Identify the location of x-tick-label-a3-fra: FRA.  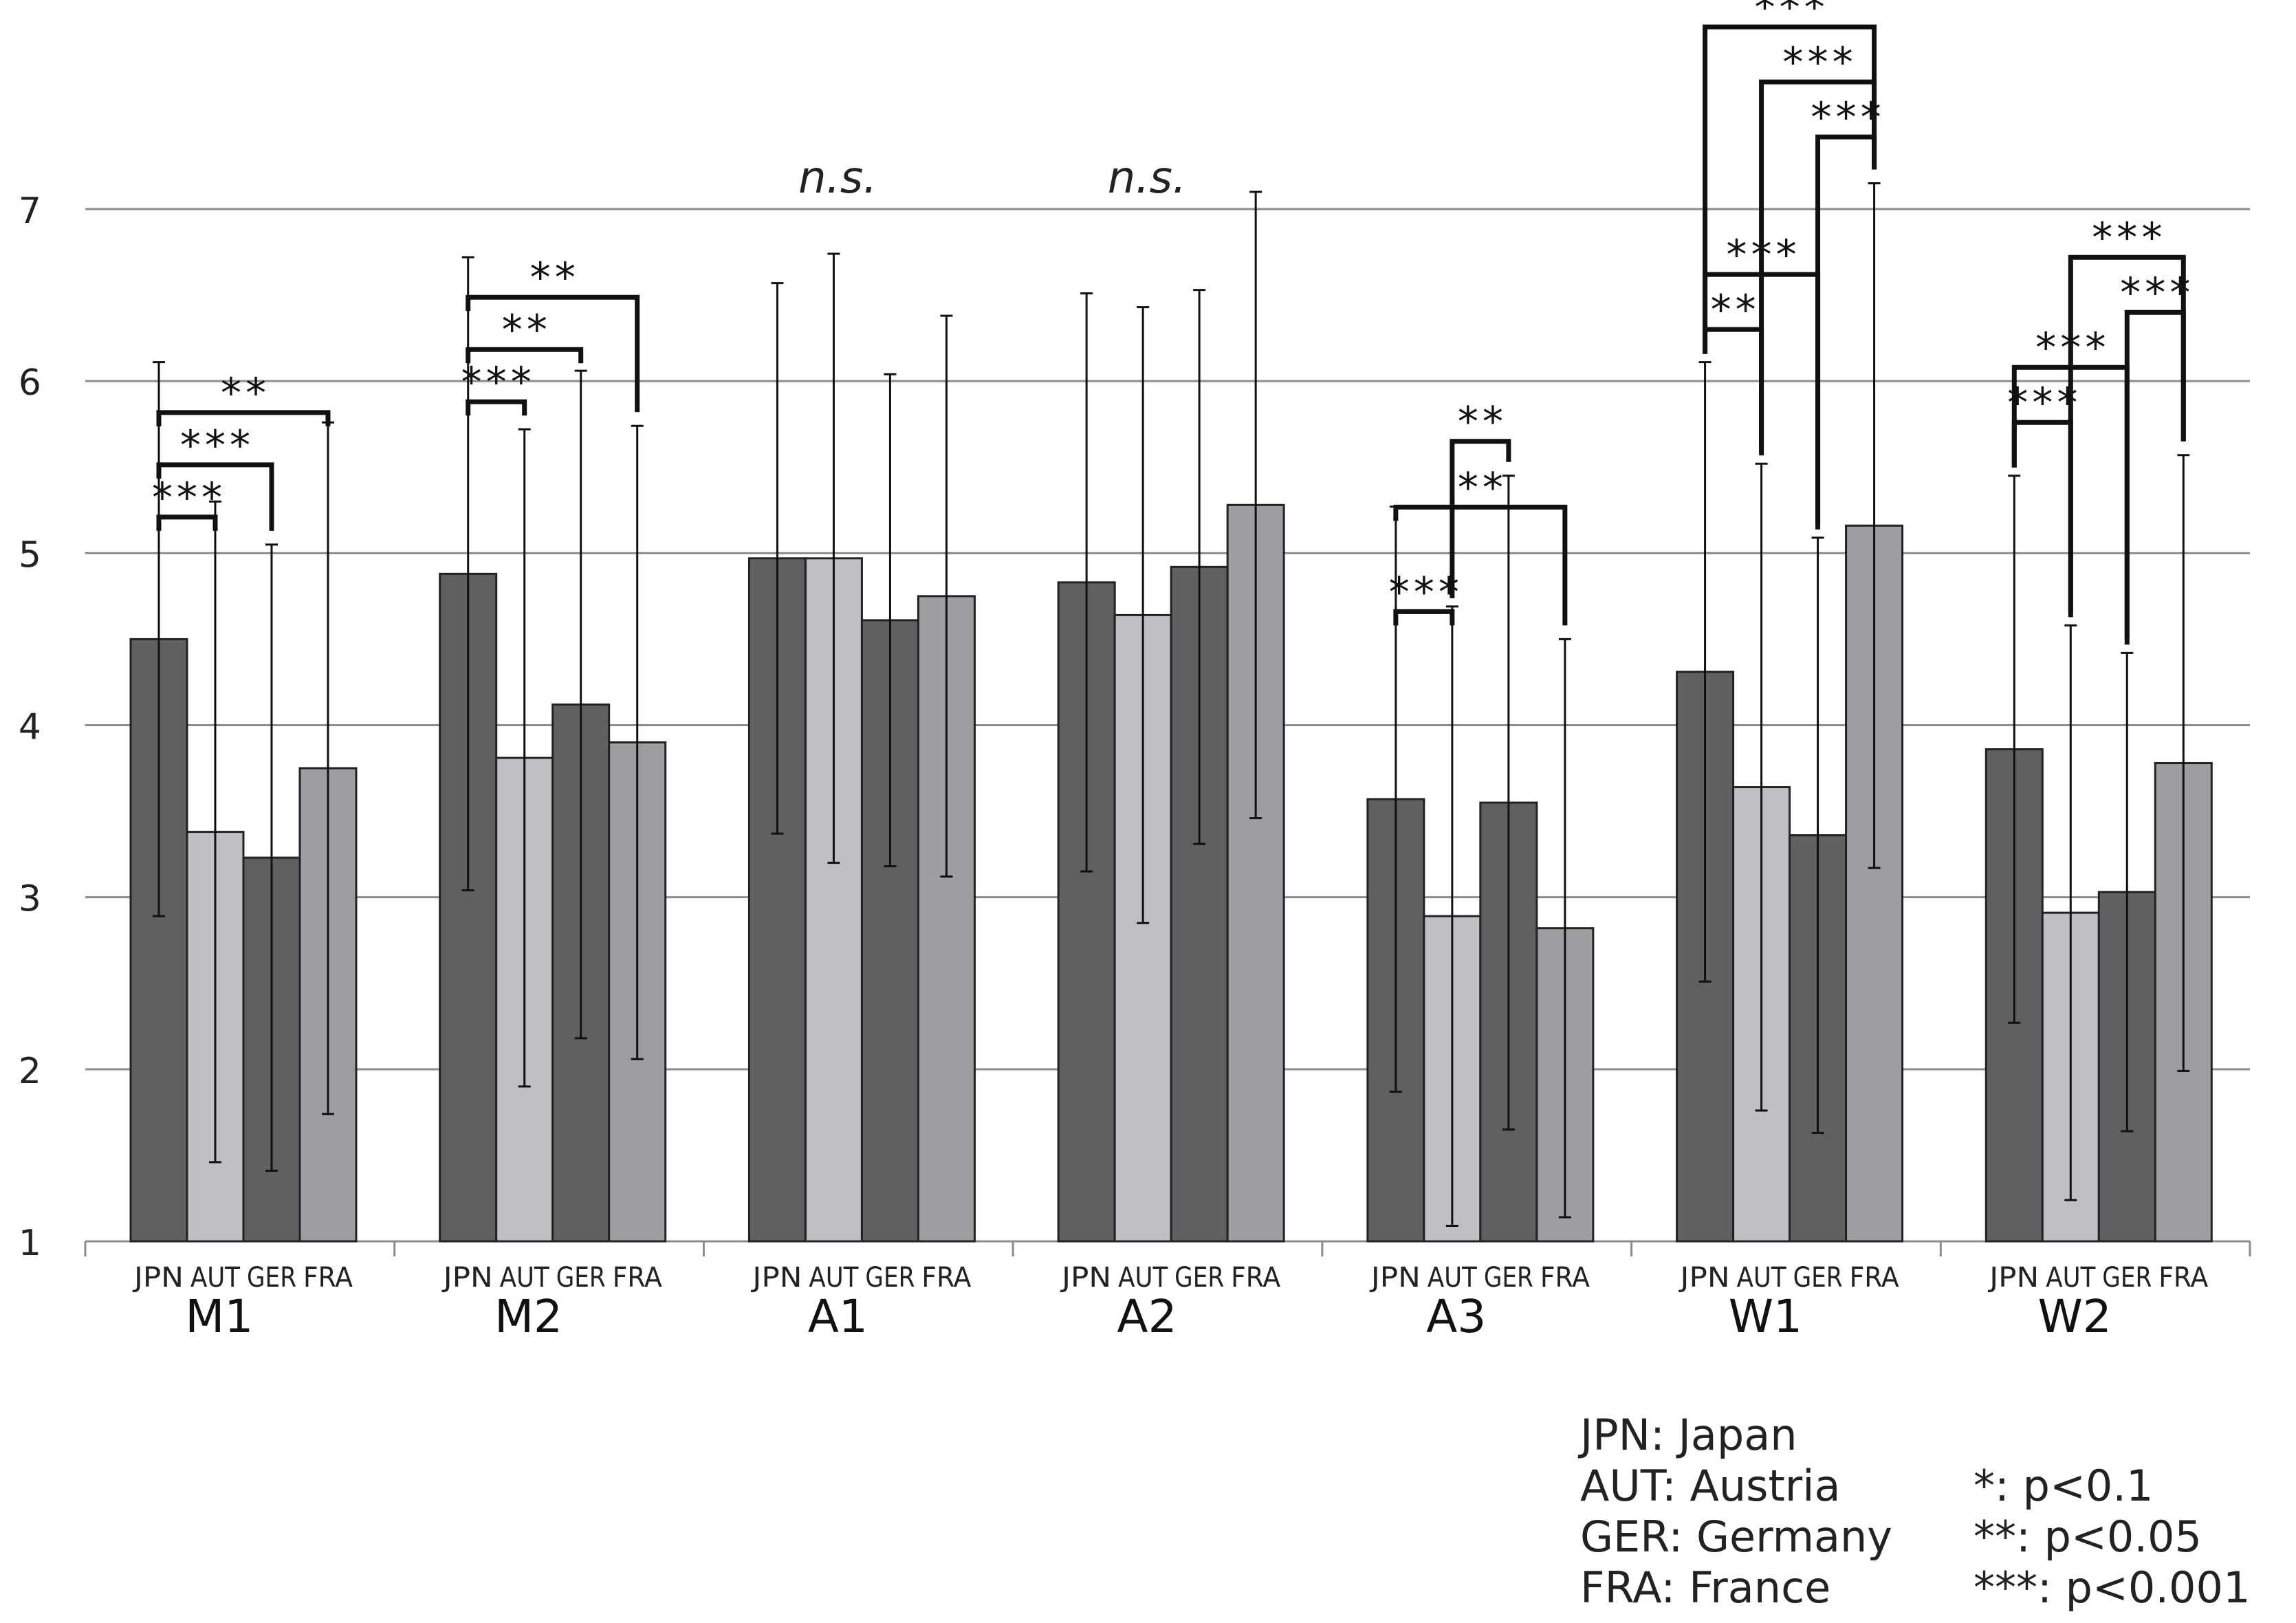
(1565, 1278).